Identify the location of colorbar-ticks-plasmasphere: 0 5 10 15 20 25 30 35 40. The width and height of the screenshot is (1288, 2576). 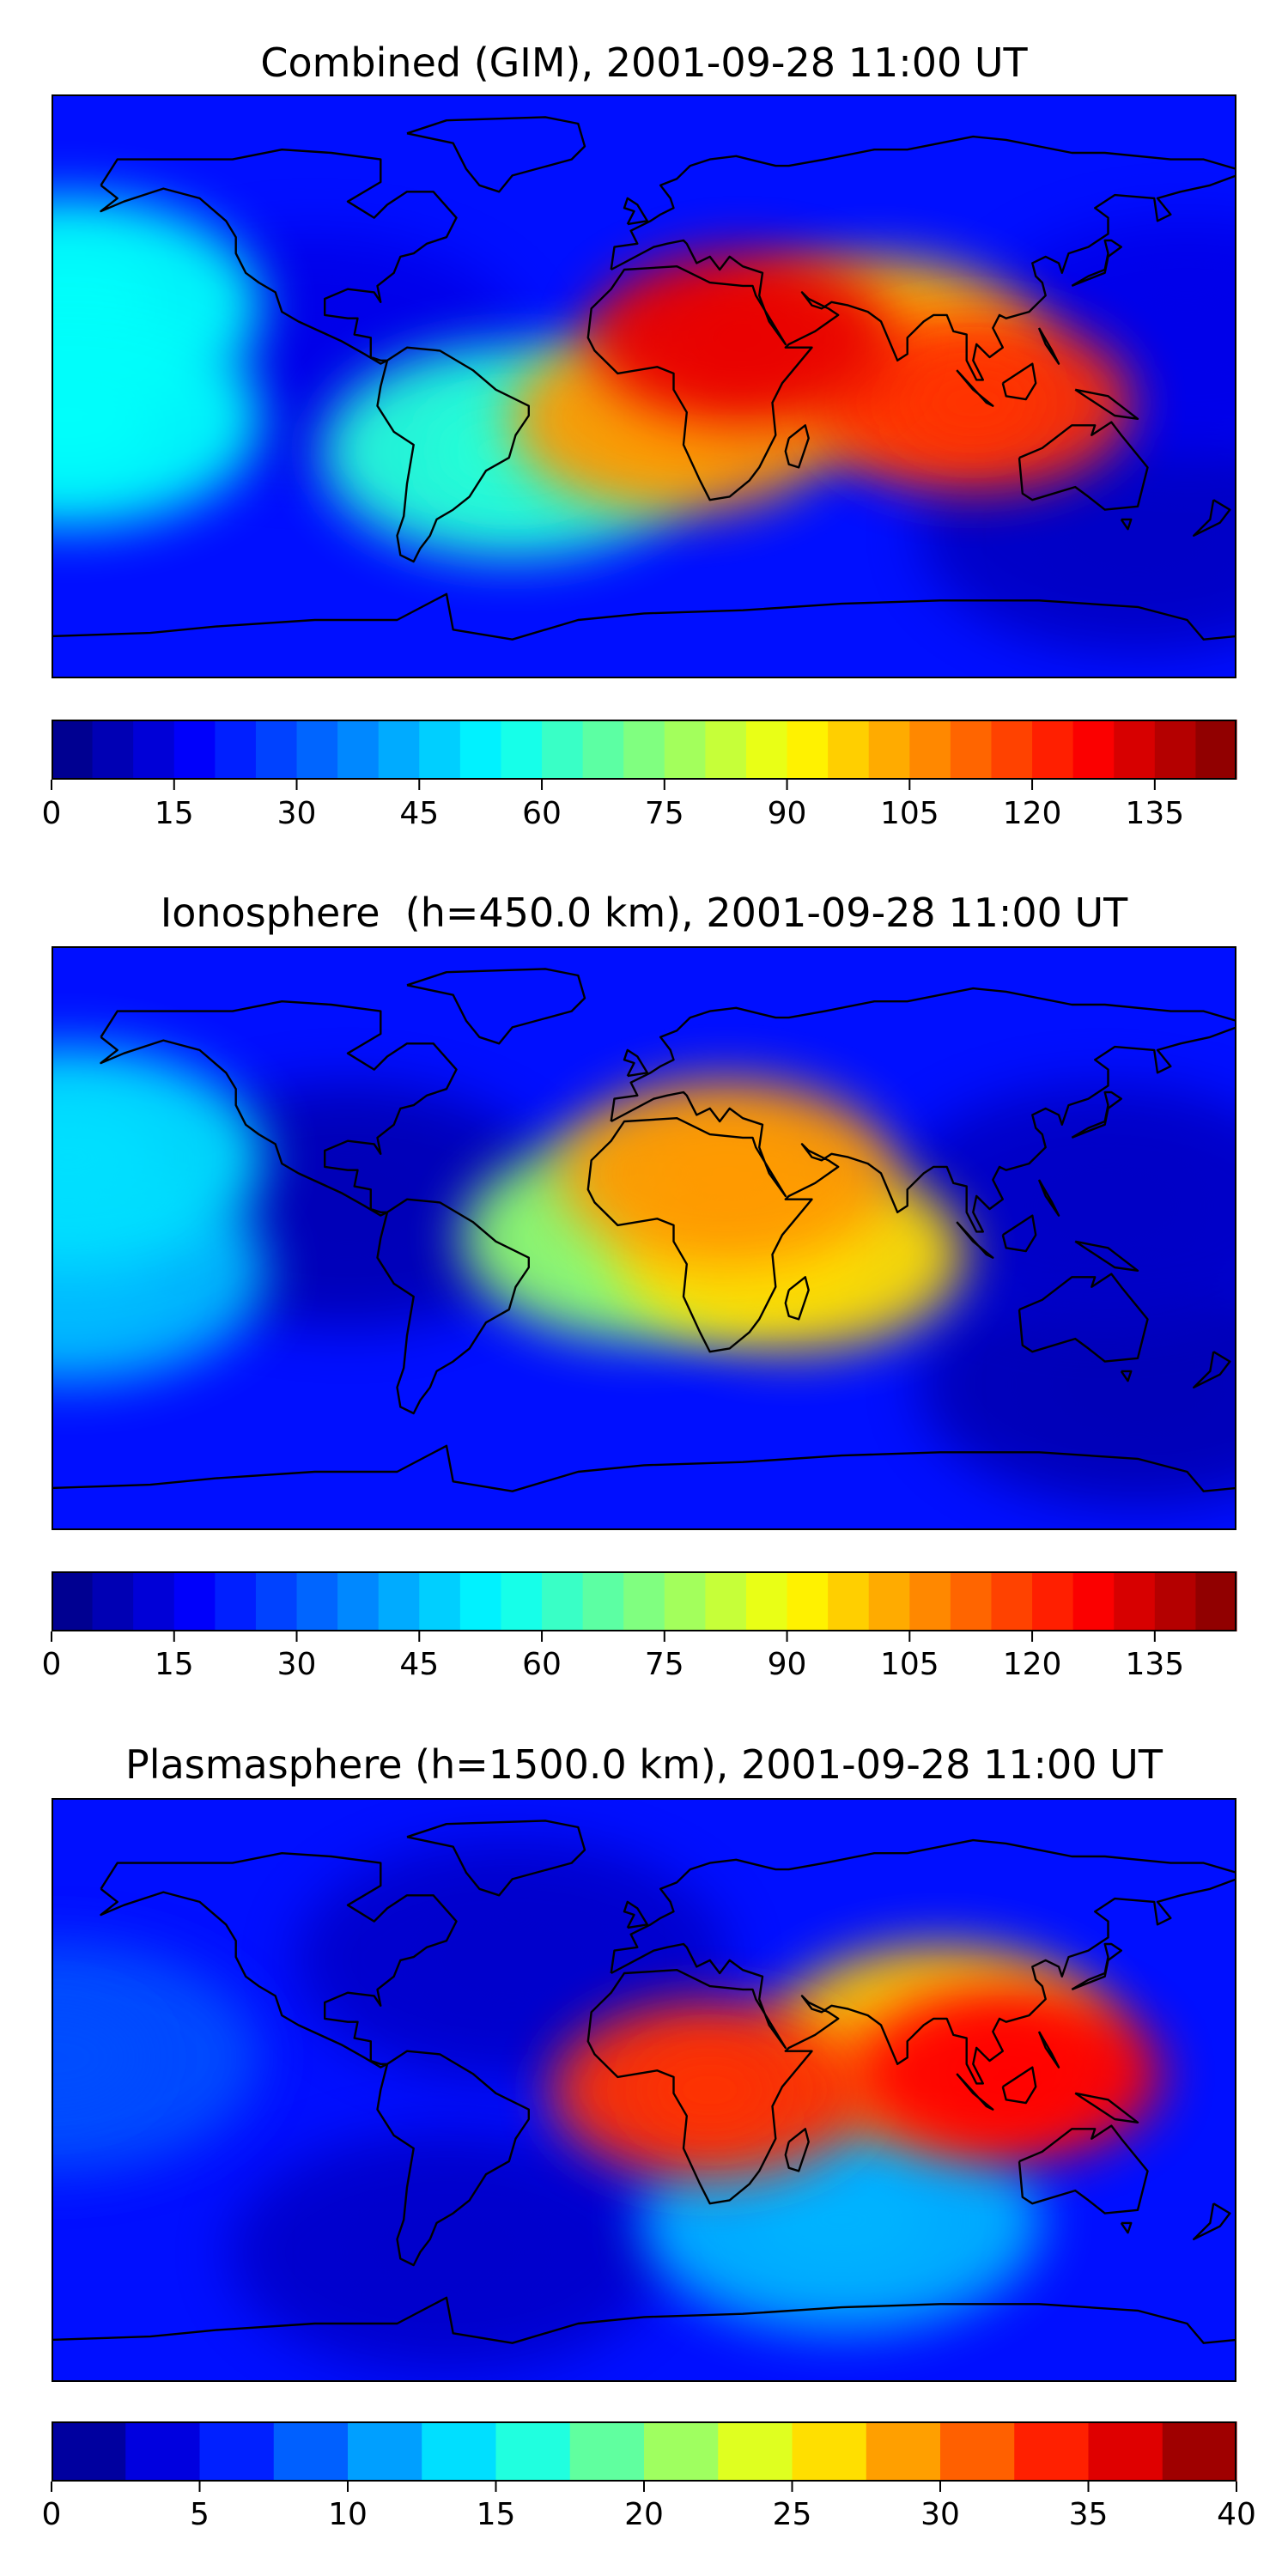
(649, 2515).